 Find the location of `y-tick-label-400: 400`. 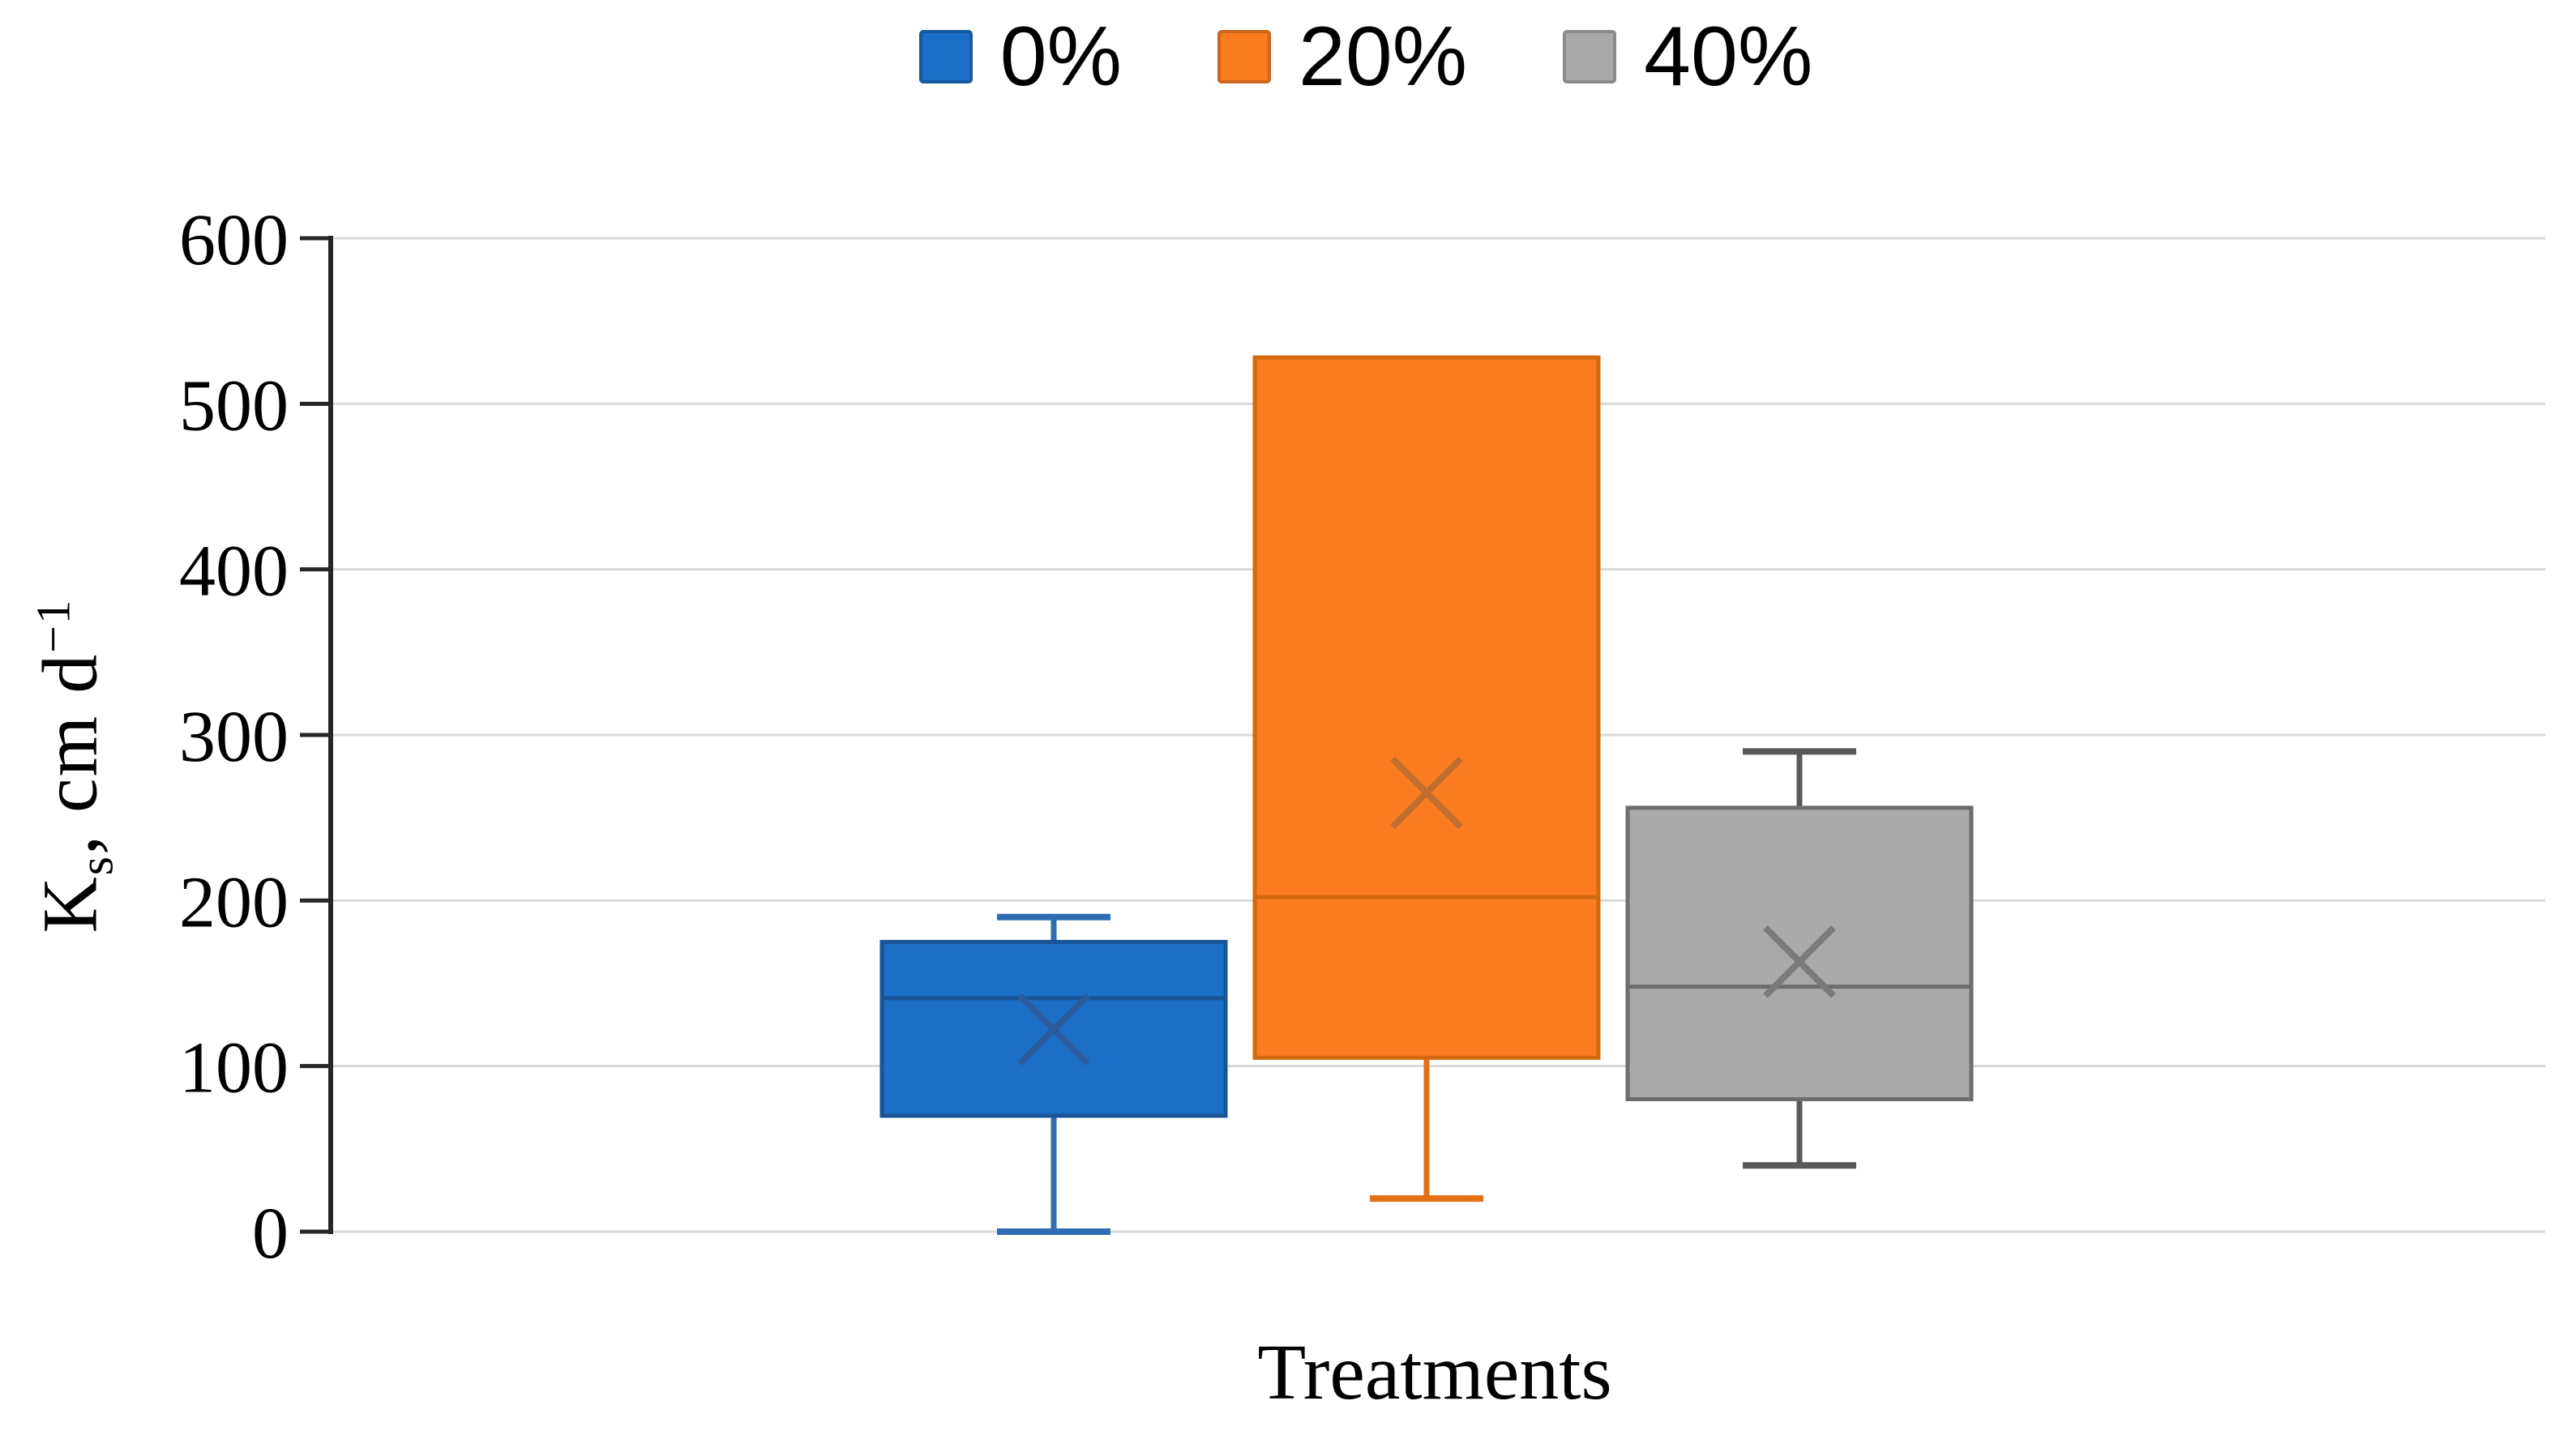

y-tick-label-400: 400 is located at coordinates (234, 572).